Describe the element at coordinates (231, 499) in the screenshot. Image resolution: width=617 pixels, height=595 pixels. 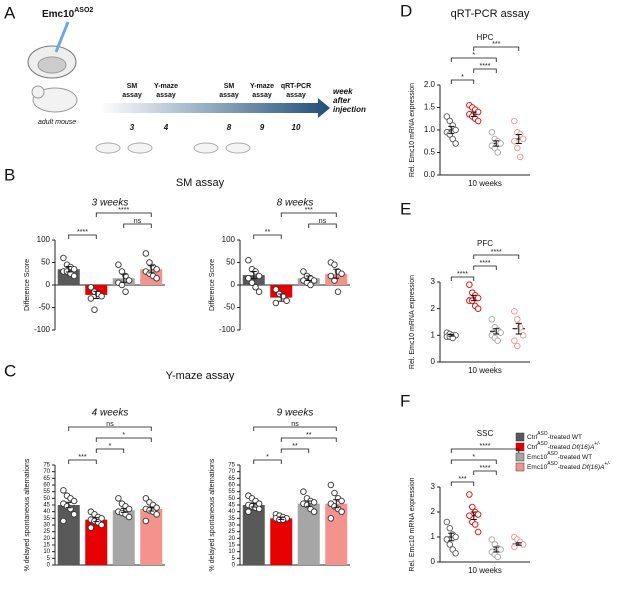
I see `y-tick-label: 50` at that location.